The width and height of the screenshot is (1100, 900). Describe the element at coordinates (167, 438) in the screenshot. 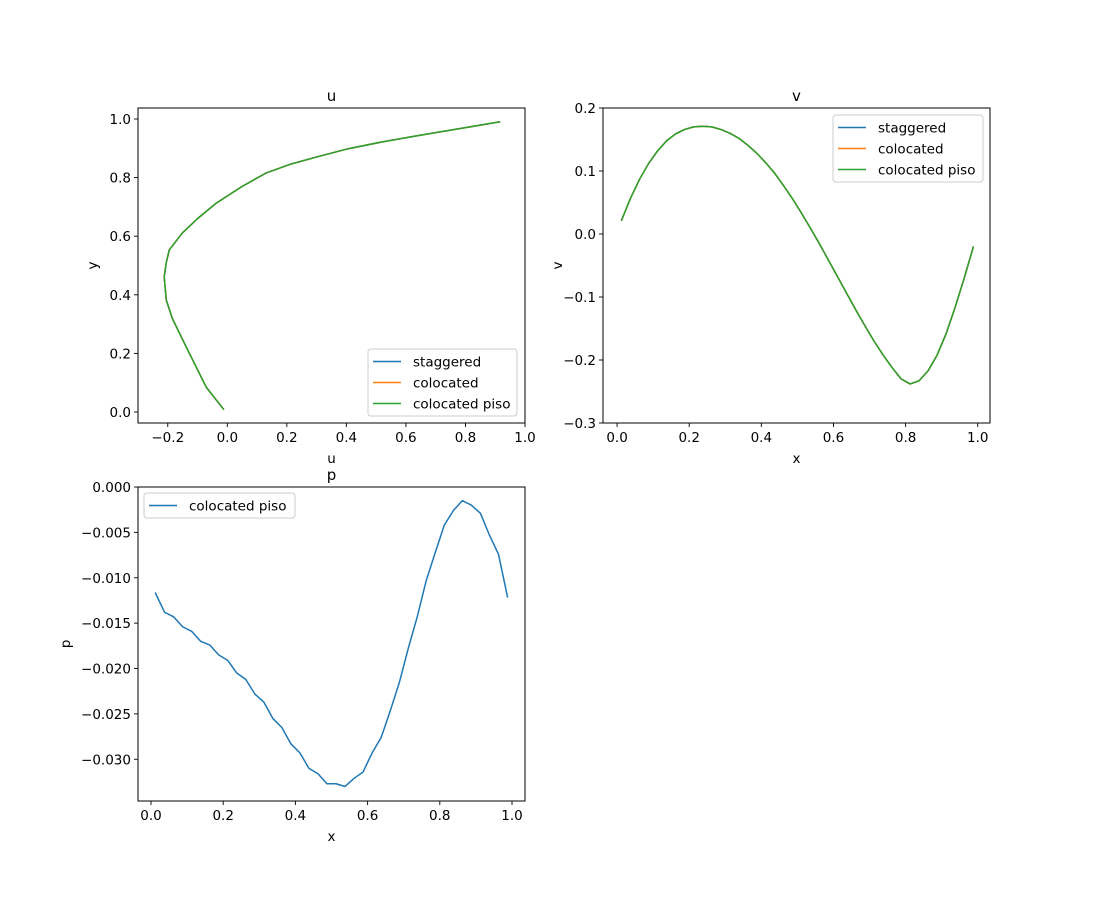

I see `x-tick-label: −0.2` at that location.